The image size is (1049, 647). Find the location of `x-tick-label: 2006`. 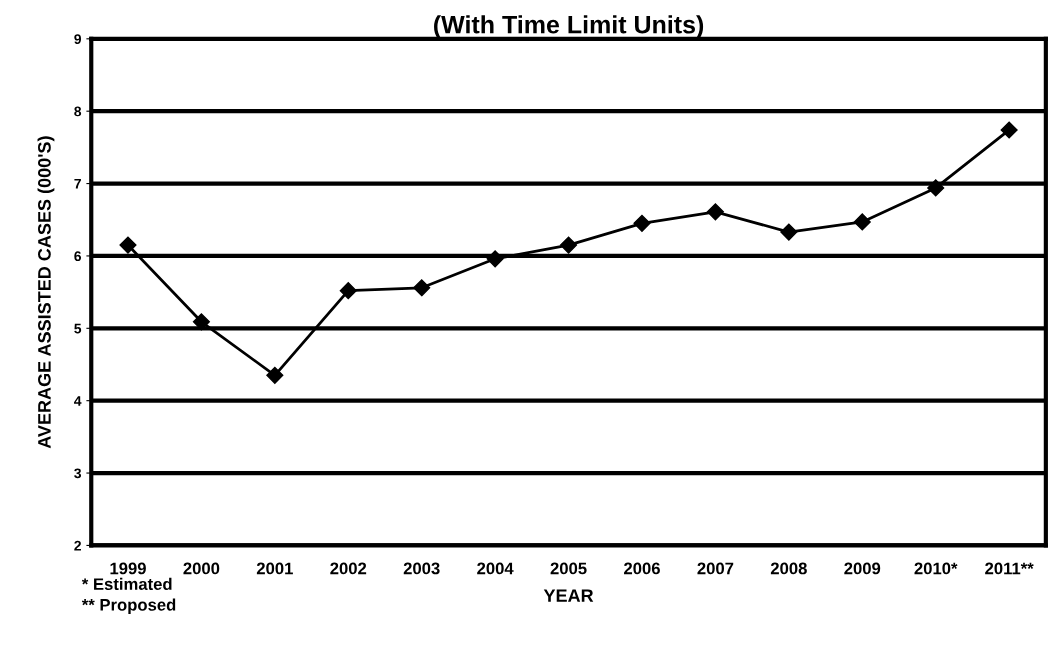

x-tick-label: 2006 is located at coordinates (642, 568).